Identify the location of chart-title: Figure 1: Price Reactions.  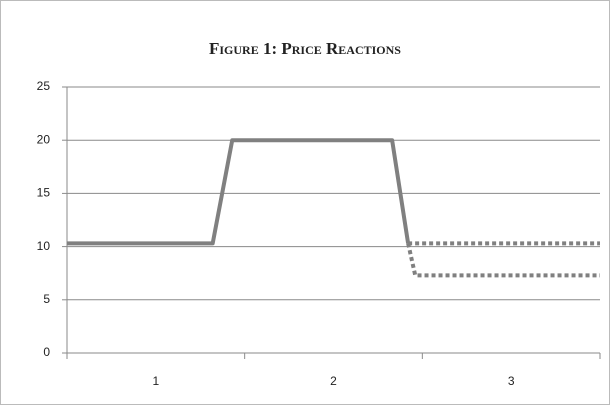
(305, 48).